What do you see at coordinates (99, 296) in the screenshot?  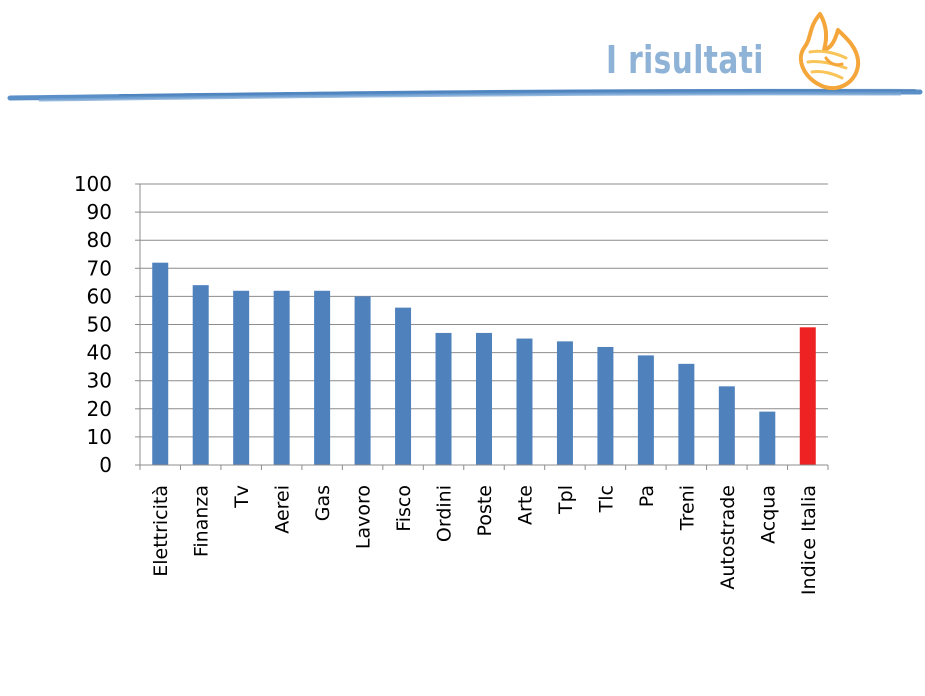 I see `y-tick-label: 60` at bounding box center [99, 296].